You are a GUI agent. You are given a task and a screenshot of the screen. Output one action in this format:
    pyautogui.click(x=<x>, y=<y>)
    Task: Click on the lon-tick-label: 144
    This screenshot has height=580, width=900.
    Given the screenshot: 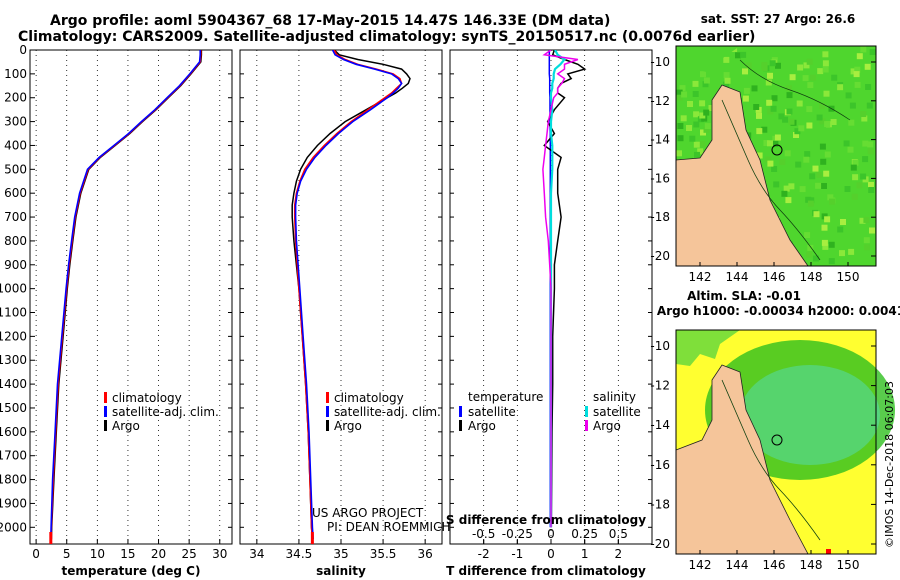 What is the action you would take?
    pyautogui.click(x=737, y=277)
    